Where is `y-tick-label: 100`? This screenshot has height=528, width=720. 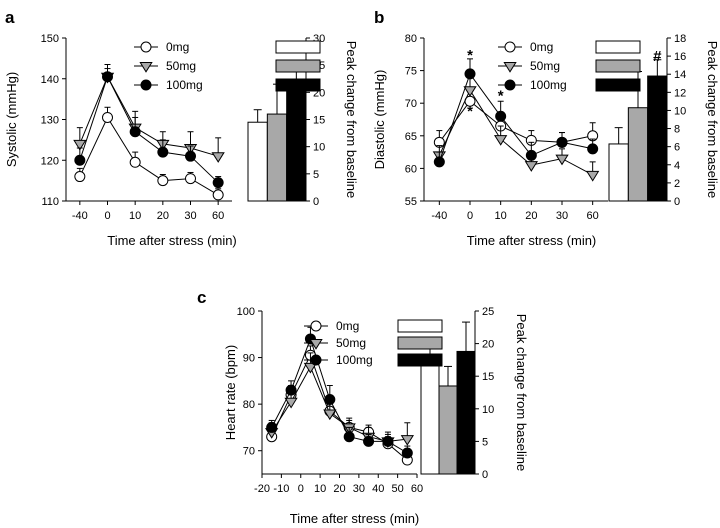
y-tick-label: 100 is located at coordinates (246, 312).